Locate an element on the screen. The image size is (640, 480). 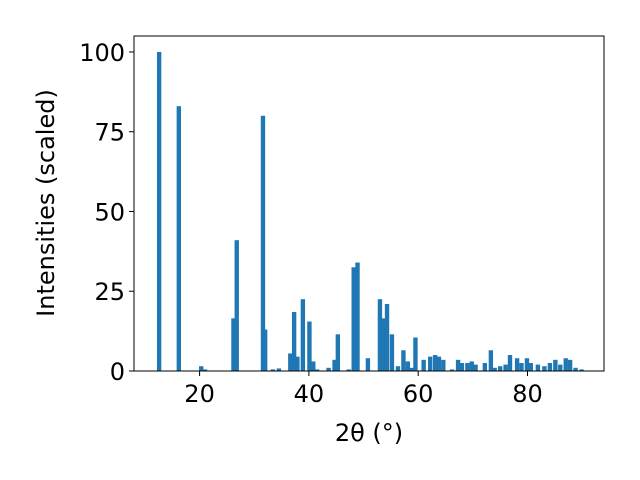
y-tick-label: 100 is located at coordinates (102, 53).